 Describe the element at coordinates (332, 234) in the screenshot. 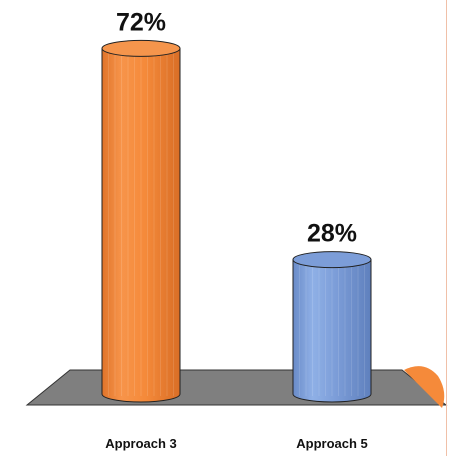

I see `data-label: 28%` at that location.